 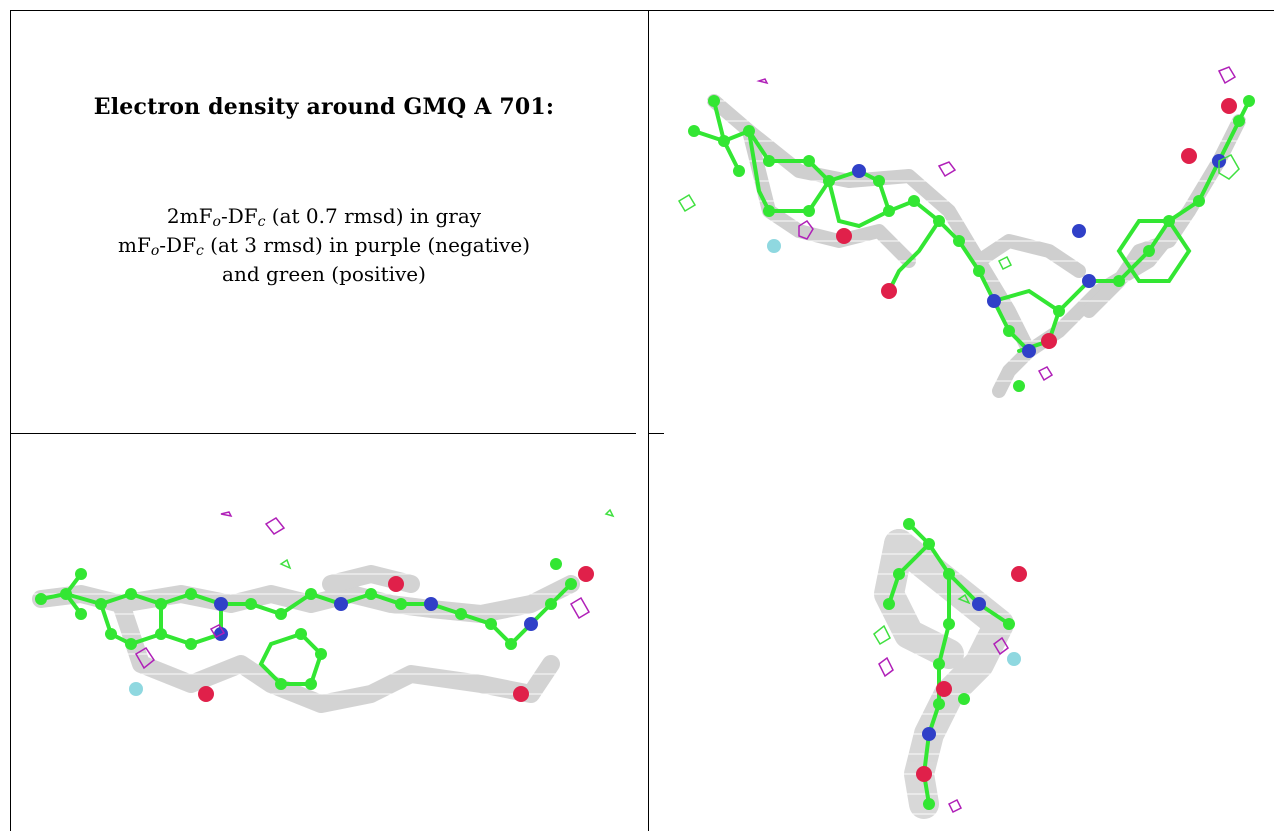 I want to click on table-border-top, so click(x=642, y=10).